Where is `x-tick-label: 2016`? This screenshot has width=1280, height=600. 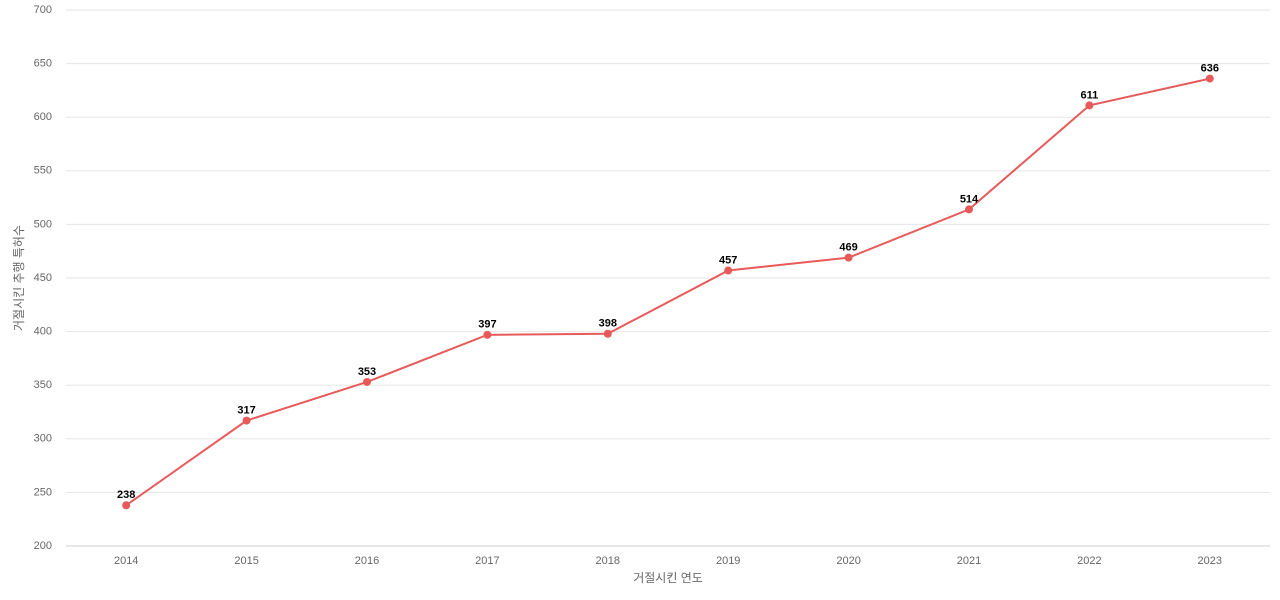 x-tick-label: 2016 is located at coordinates (367, 561).